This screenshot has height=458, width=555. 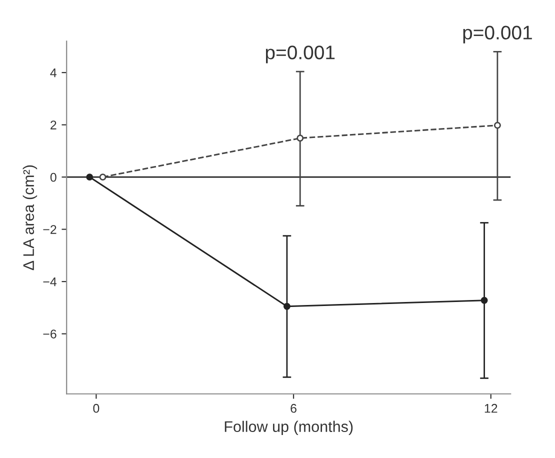 I want to click on x-tick-label: 0, so click(x=96, y=408).